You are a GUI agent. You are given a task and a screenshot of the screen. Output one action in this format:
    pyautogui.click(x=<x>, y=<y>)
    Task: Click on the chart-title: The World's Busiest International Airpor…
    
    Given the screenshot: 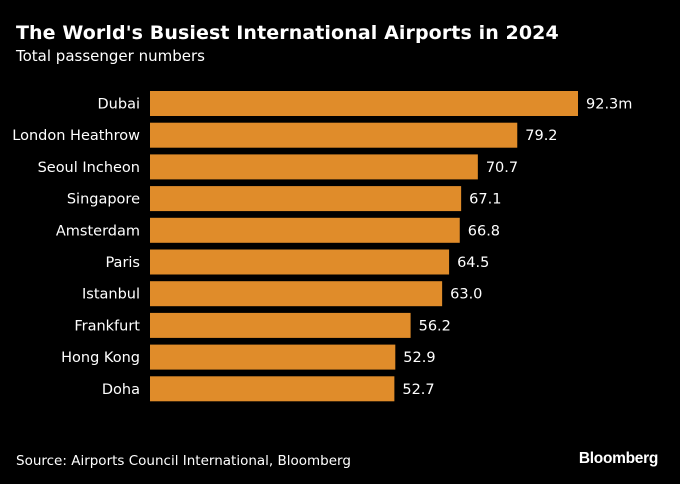 What is the action you would take?
    pyautogui.click(x=287, y=33)
    